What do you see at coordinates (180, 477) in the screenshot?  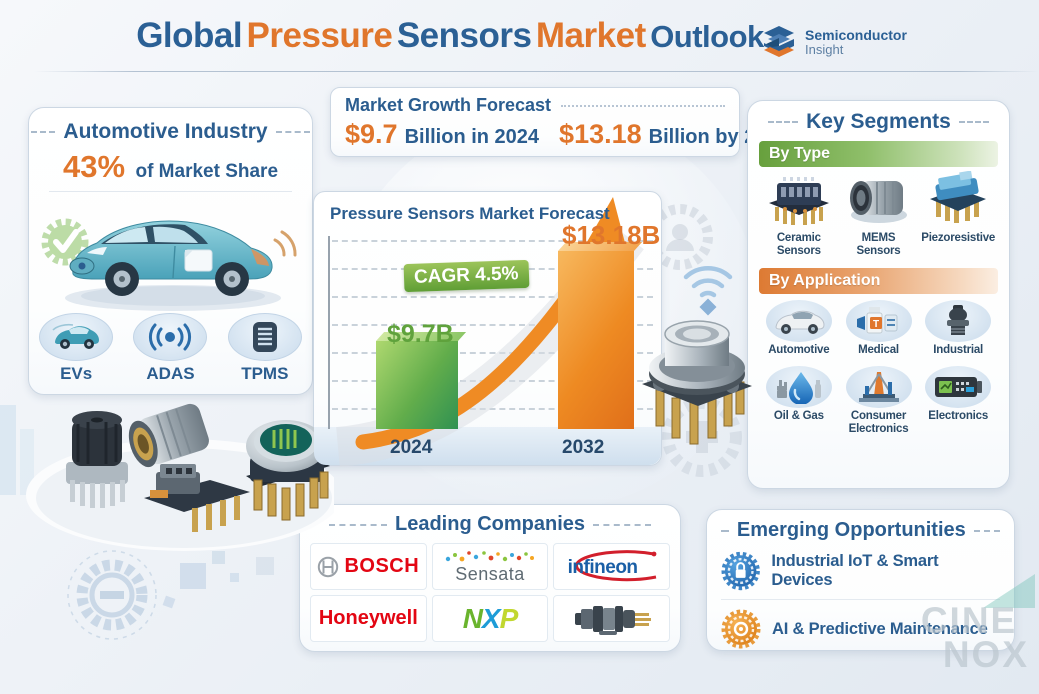 I see `pressure-sensors-illustration` at bounding box center [180, 477].